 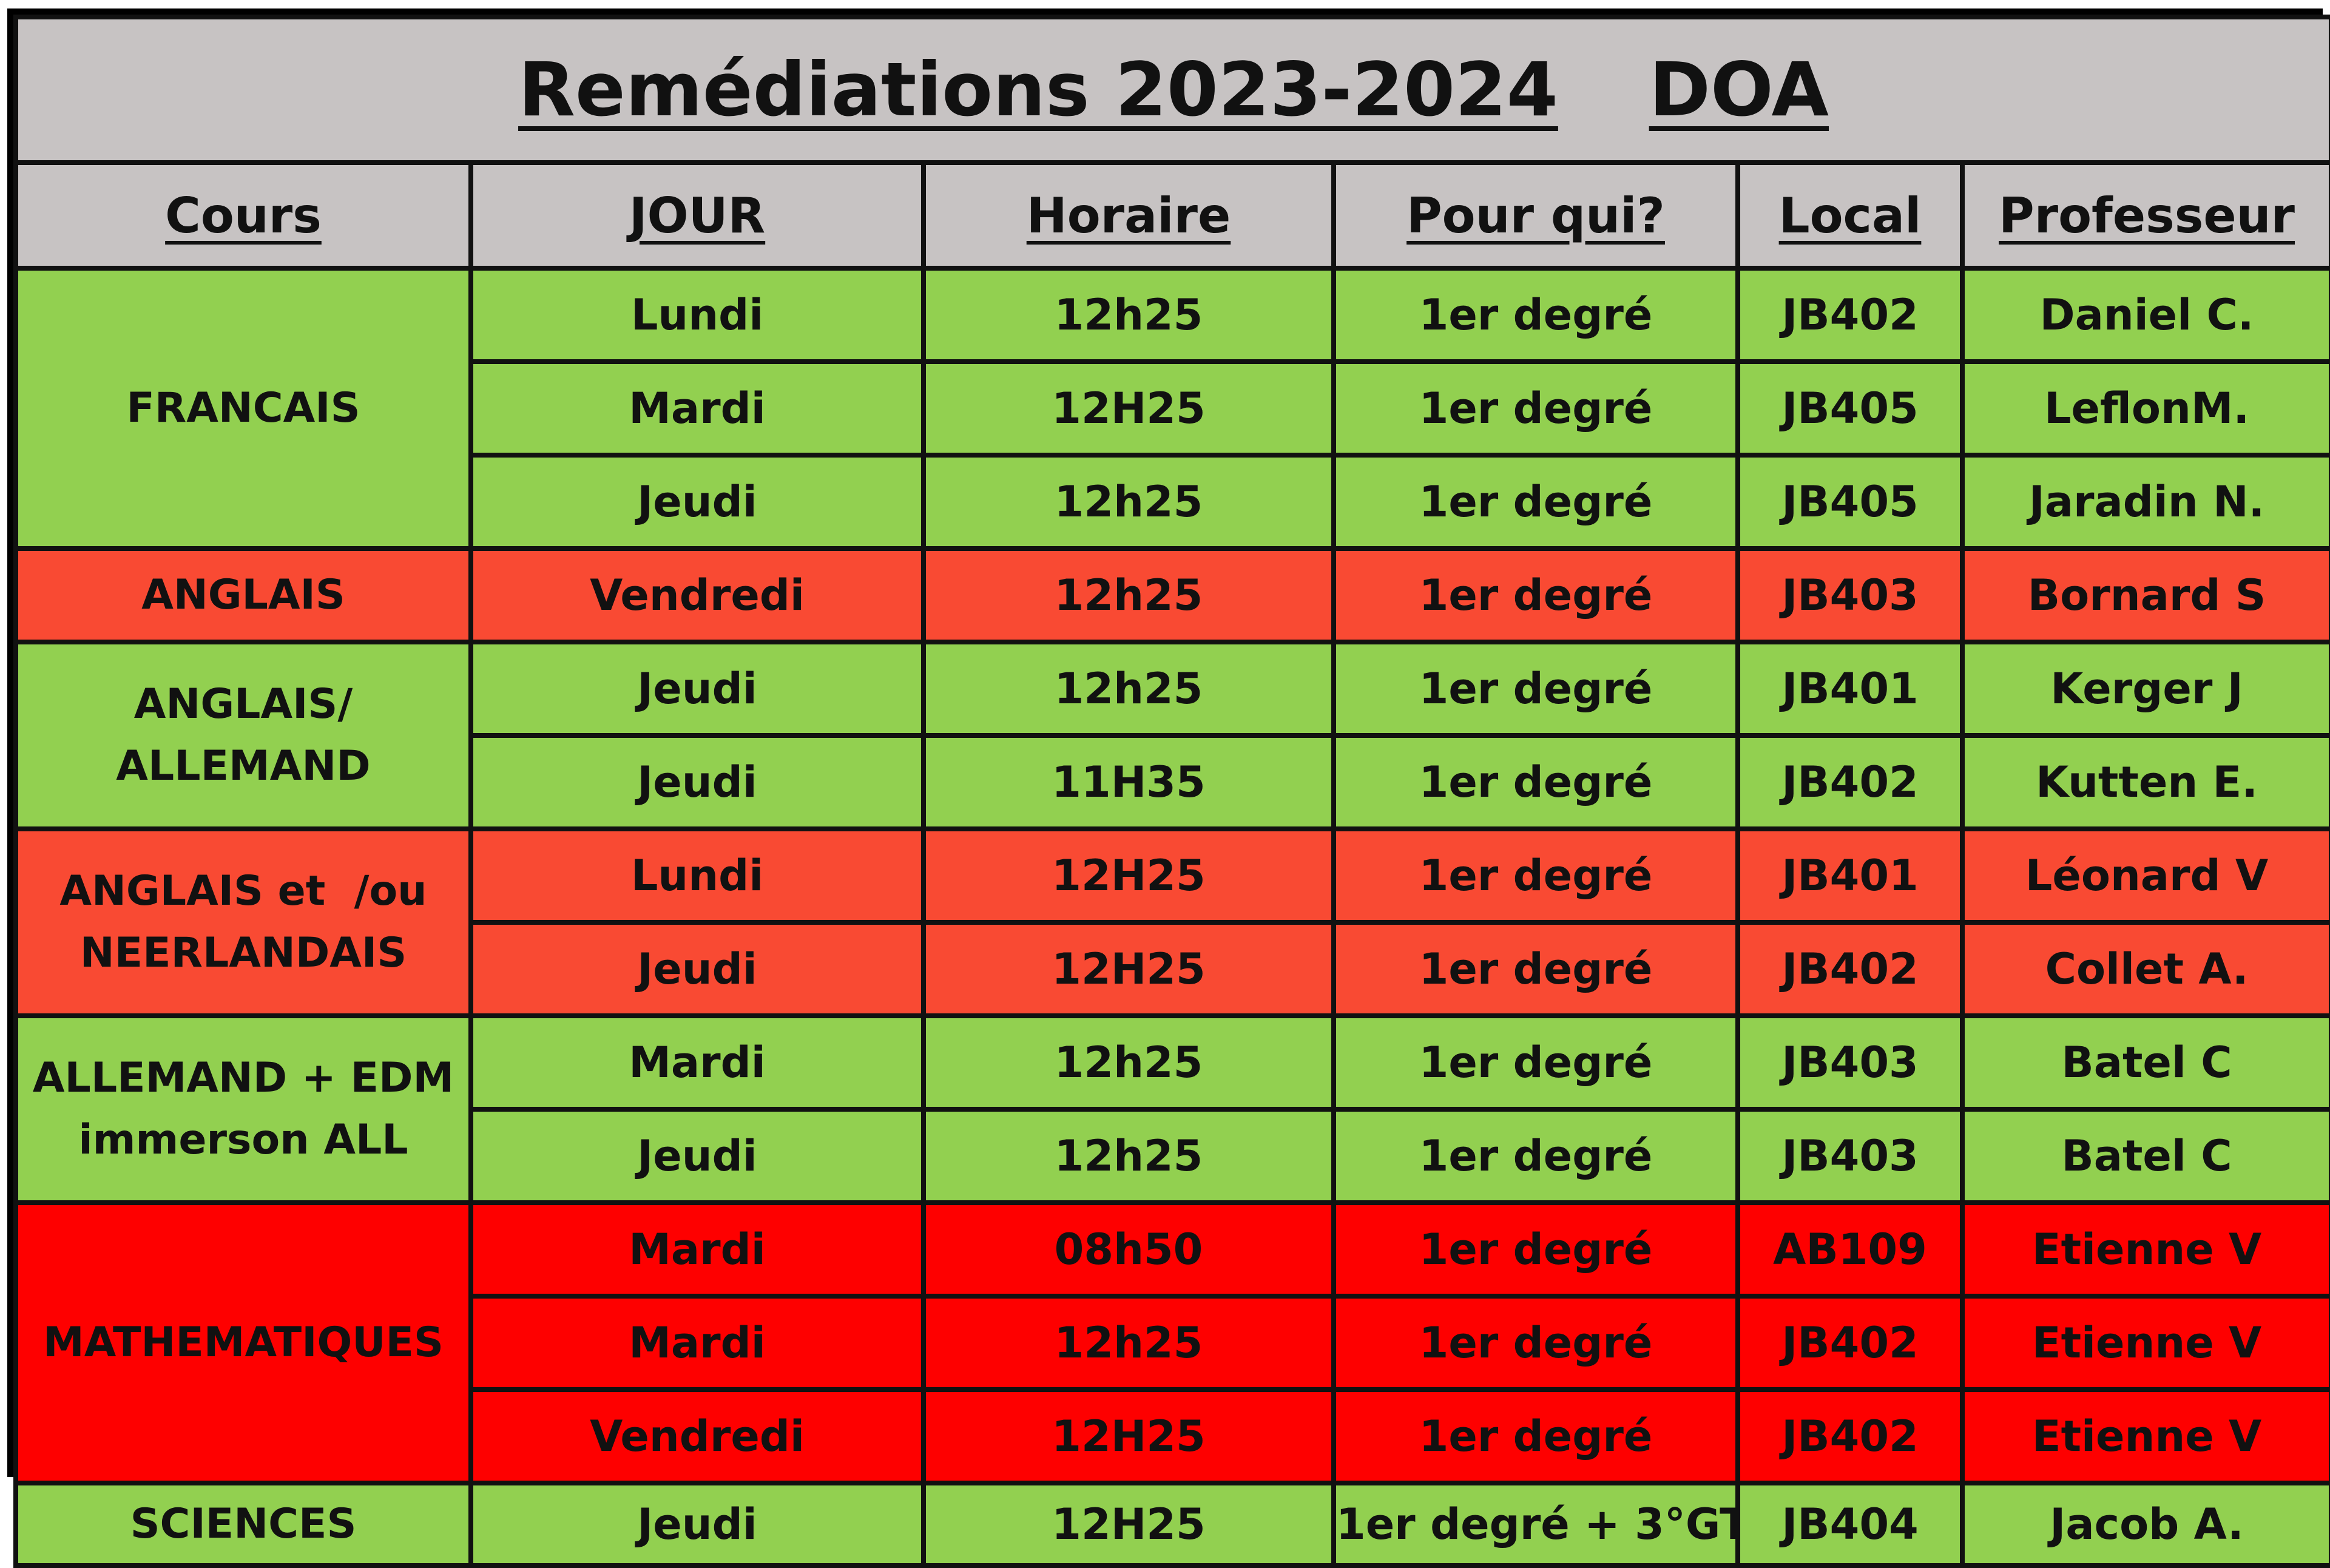 What do you see at coordinates (2144, 1525) in the screenshot?
I see `professeur-cell: Jacob A.` at bounding box center [2144, 1525].